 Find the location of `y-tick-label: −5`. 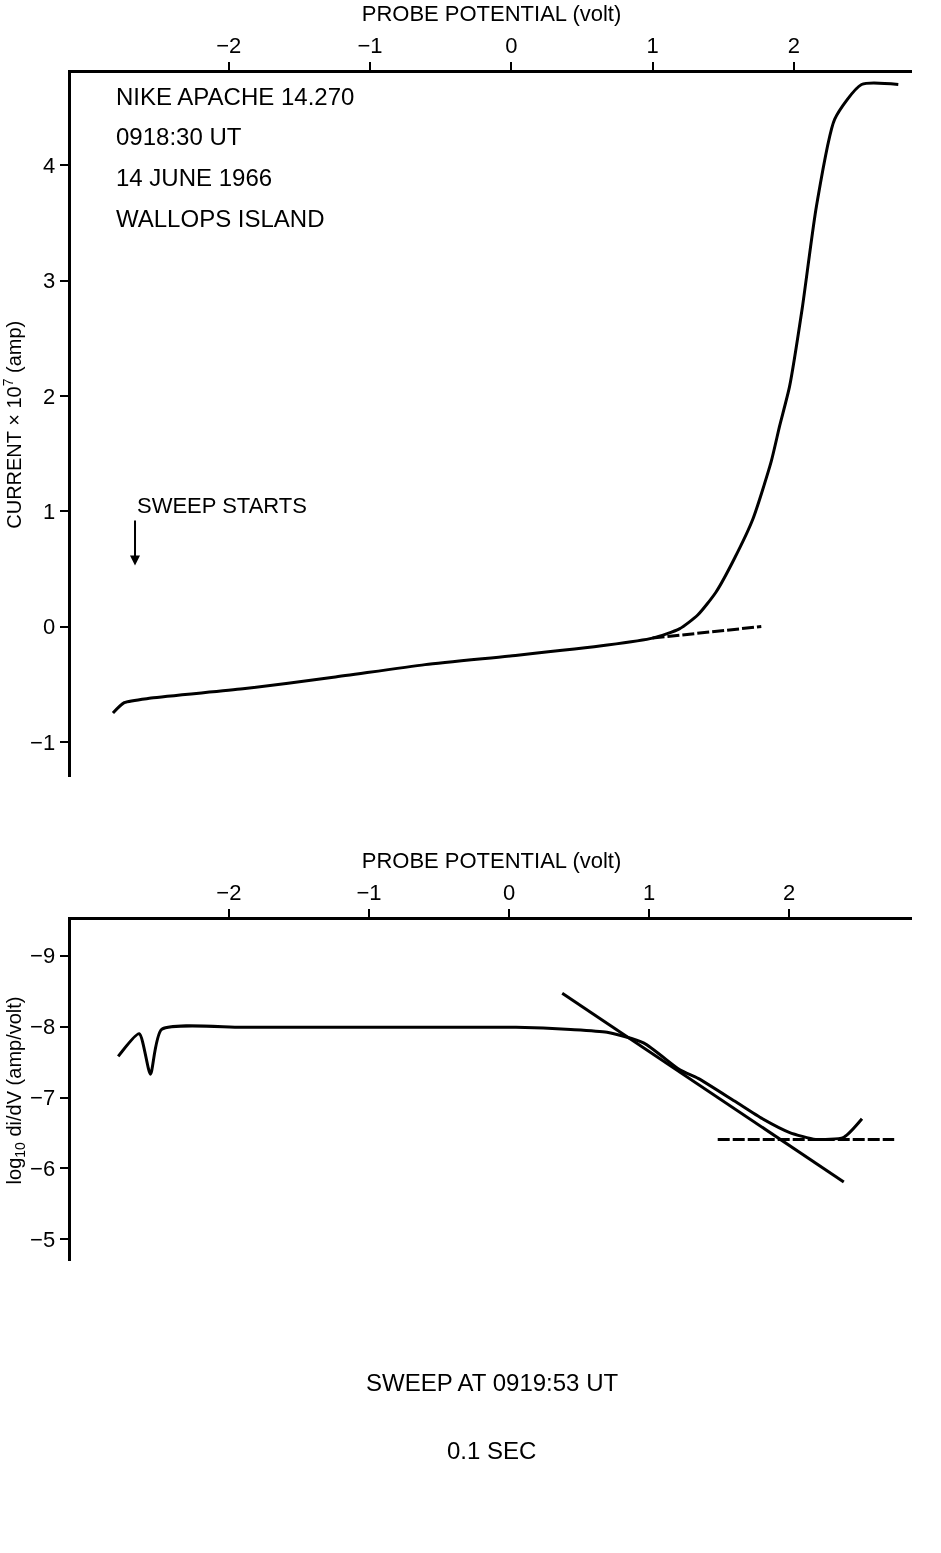

y-tick-label: −5 is located at coordinates (43, 1240).